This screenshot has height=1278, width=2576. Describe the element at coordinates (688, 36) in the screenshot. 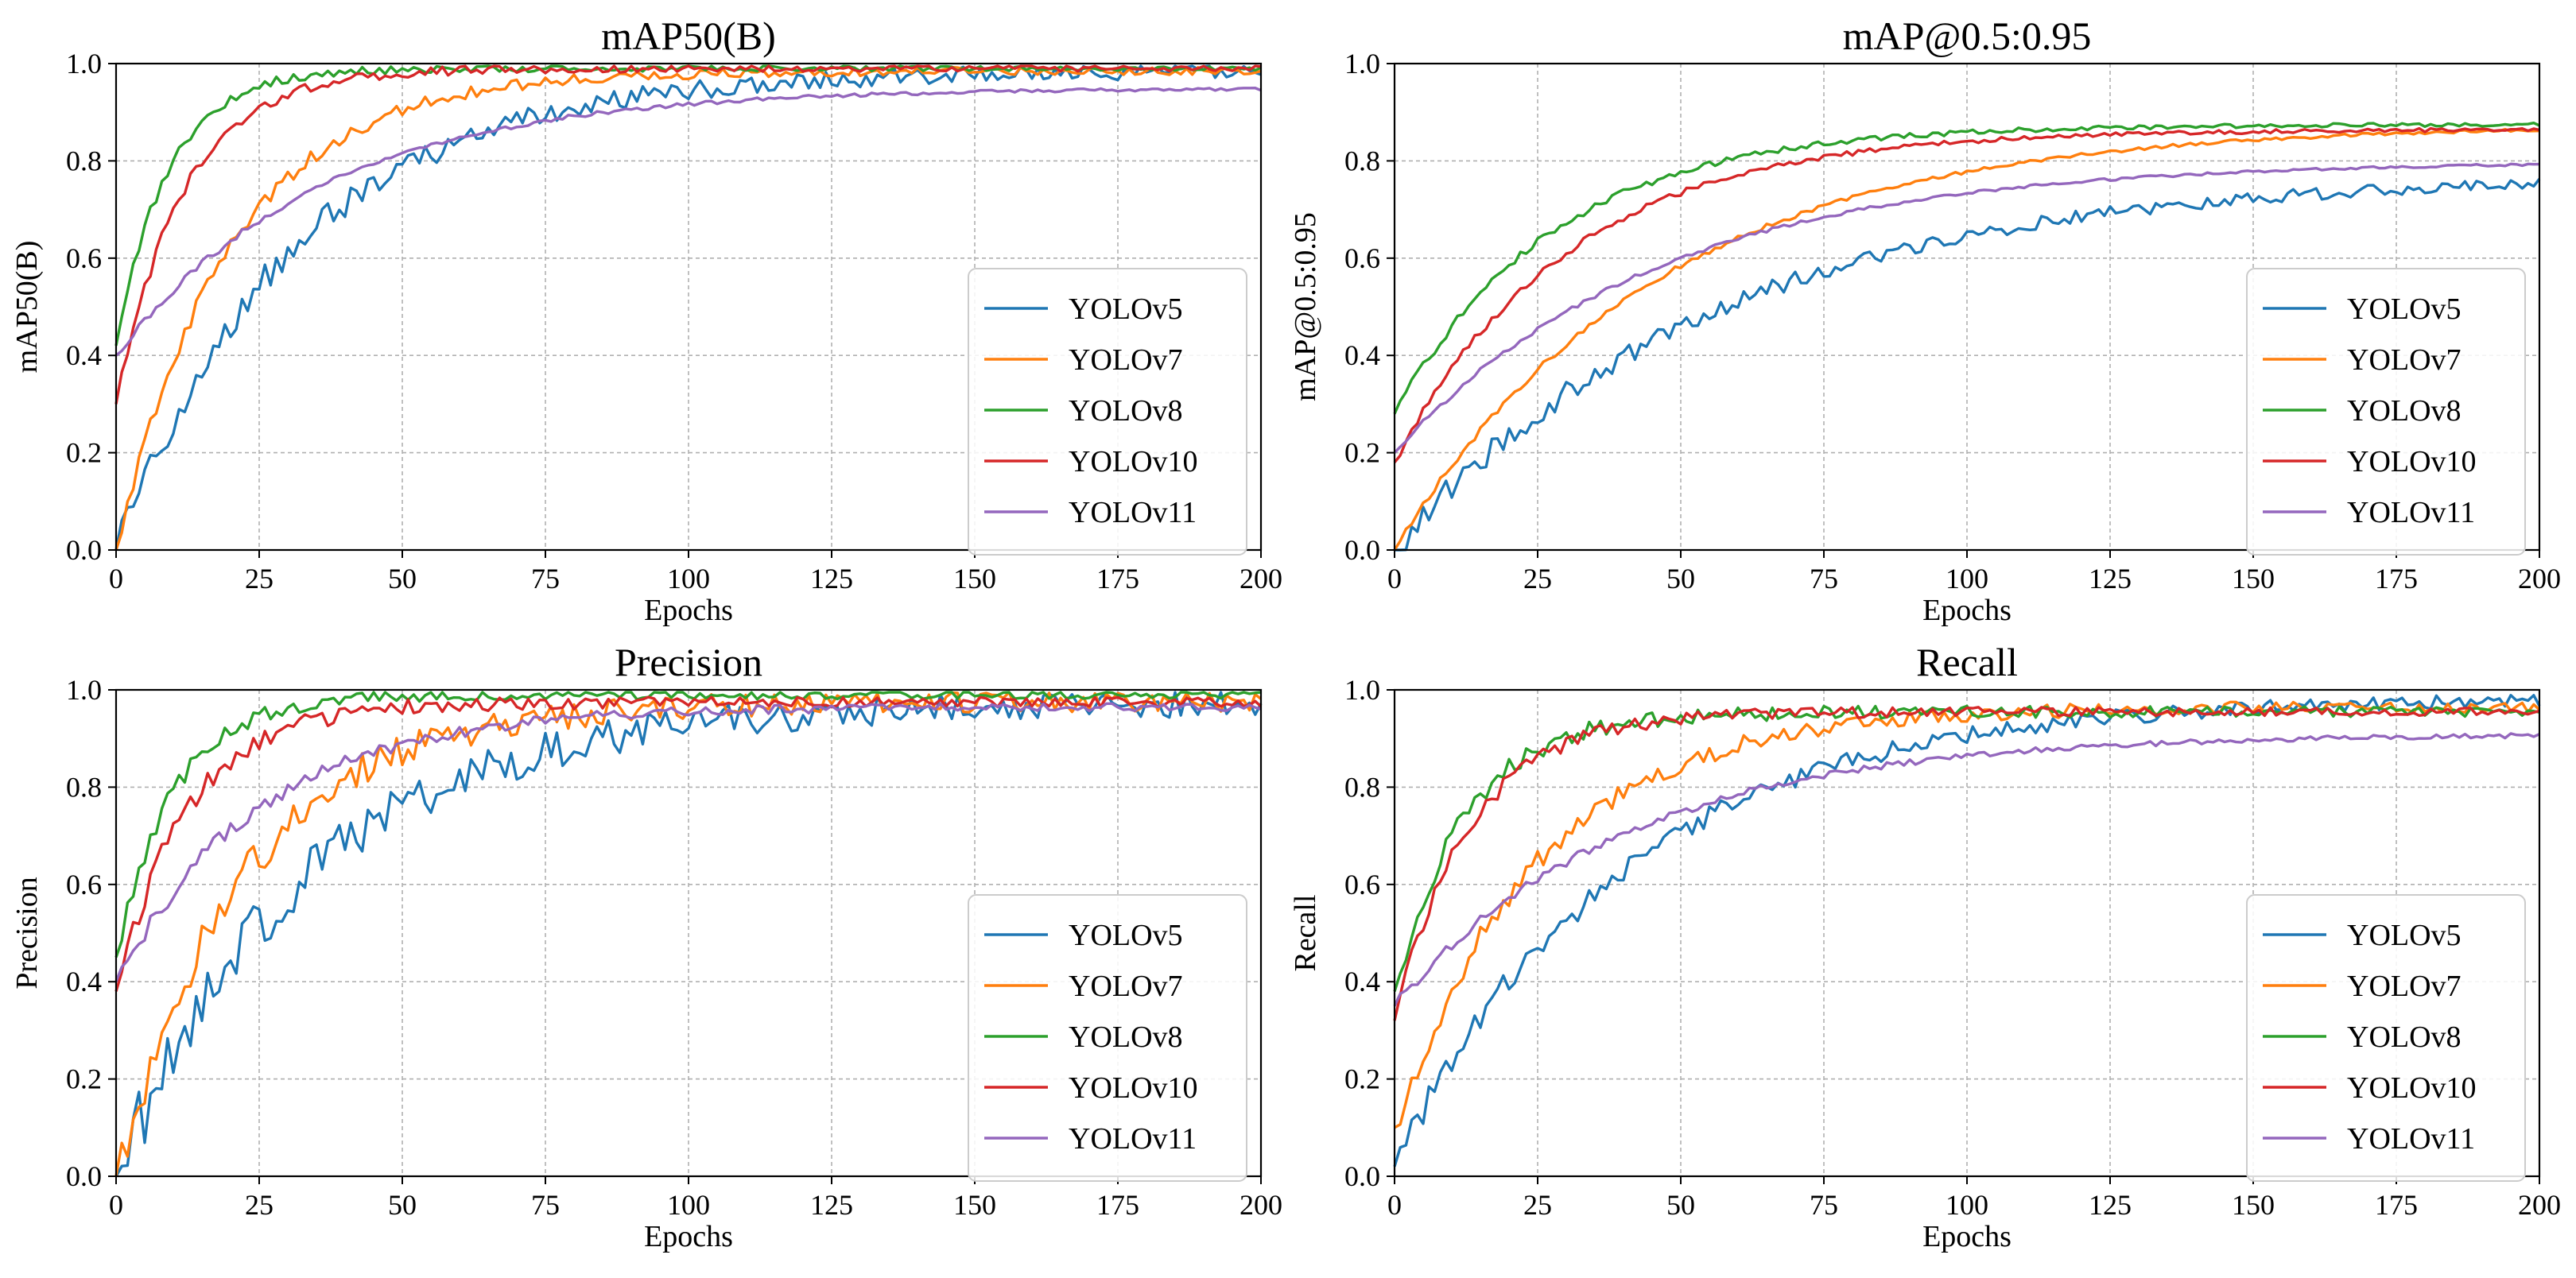

I see `chart-title: mAP50(B)` at that location.